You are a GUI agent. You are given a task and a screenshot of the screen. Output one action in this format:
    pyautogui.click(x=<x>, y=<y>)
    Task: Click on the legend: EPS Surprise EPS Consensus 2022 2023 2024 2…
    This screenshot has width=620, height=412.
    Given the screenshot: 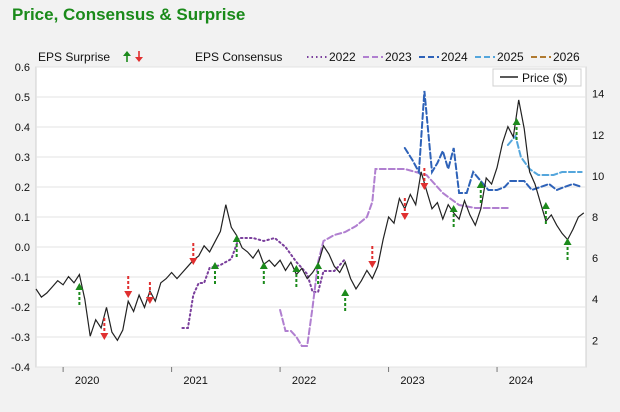 What is the action you would take?
    pyautogui.click(x=310, y=68)
    